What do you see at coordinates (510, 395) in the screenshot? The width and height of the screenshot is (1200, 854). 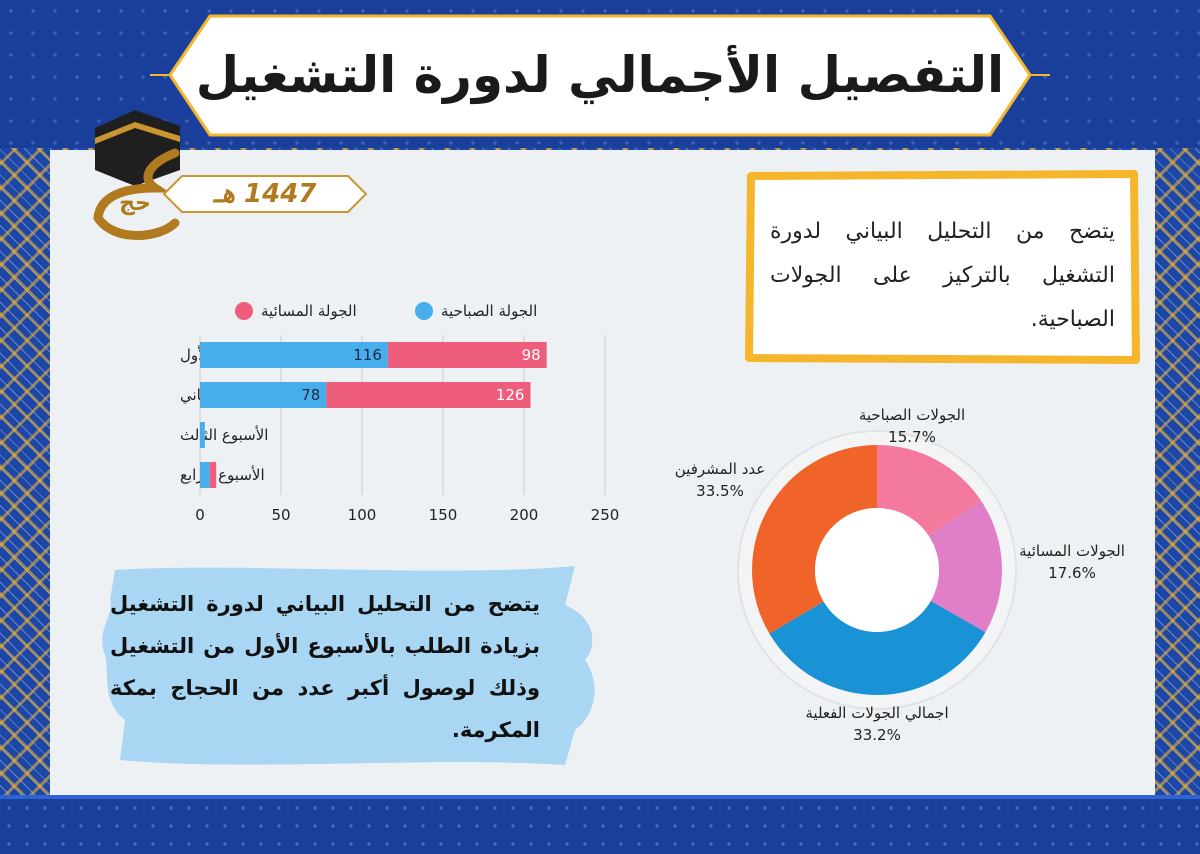 I see `bar-data-label: 126` at bounding box center [510, 395].